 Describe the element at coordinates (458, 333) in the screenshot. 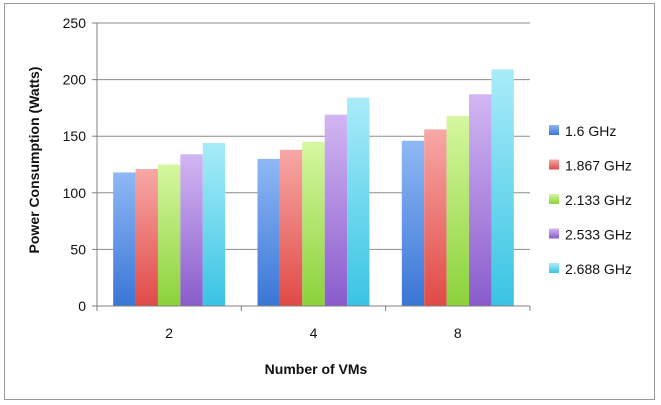

I see `x-tick-label: 8` at that location.